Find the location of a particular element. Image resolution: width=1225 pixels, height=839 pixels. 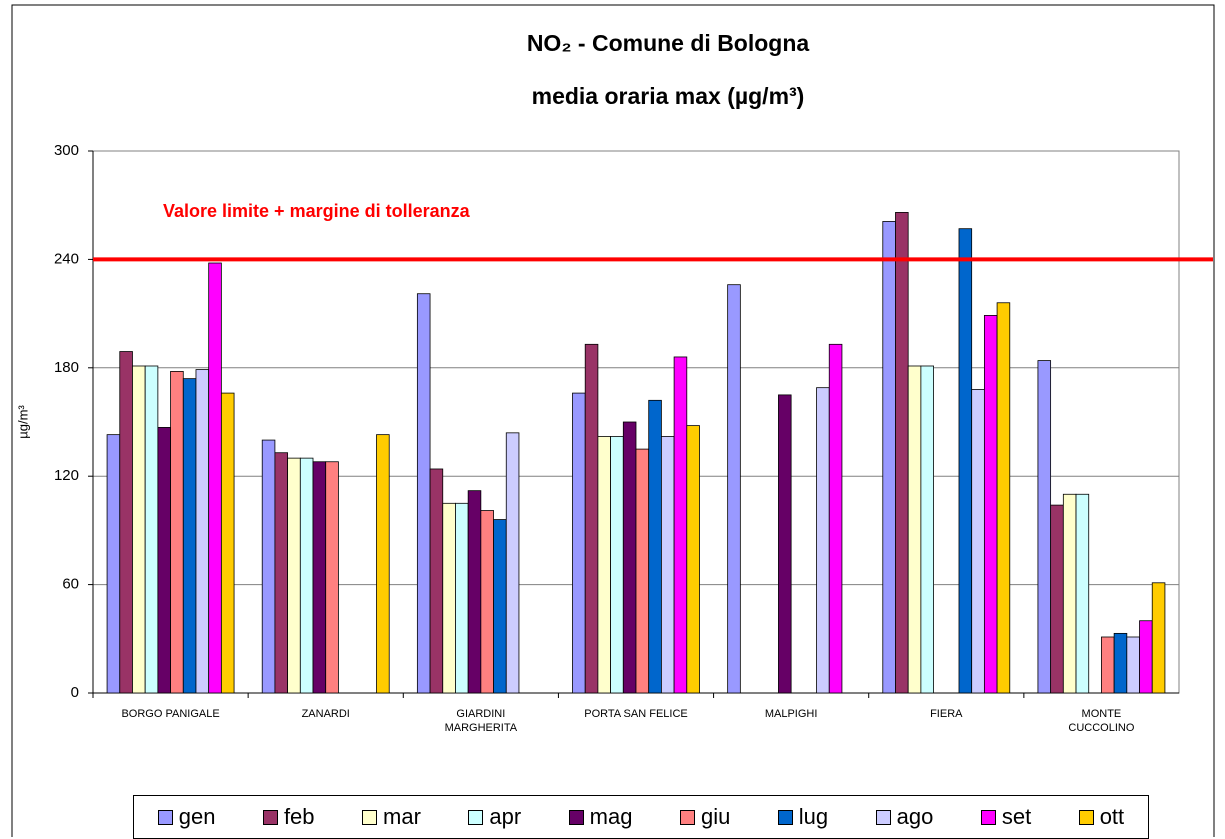

legend-item: gen is located at coordinates (186, 817).